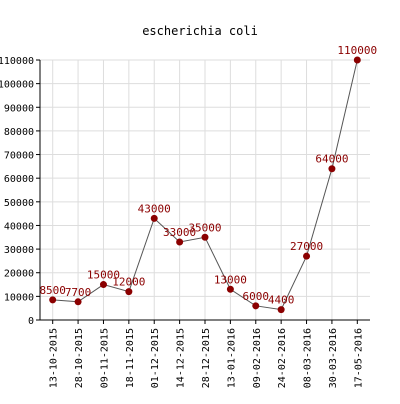 The height and width of the screenshot is (404, 400). What do you see at coordinates (128, 282) in the screenshot?
I see `data-label: 12000` at bounding box center [128, 282].